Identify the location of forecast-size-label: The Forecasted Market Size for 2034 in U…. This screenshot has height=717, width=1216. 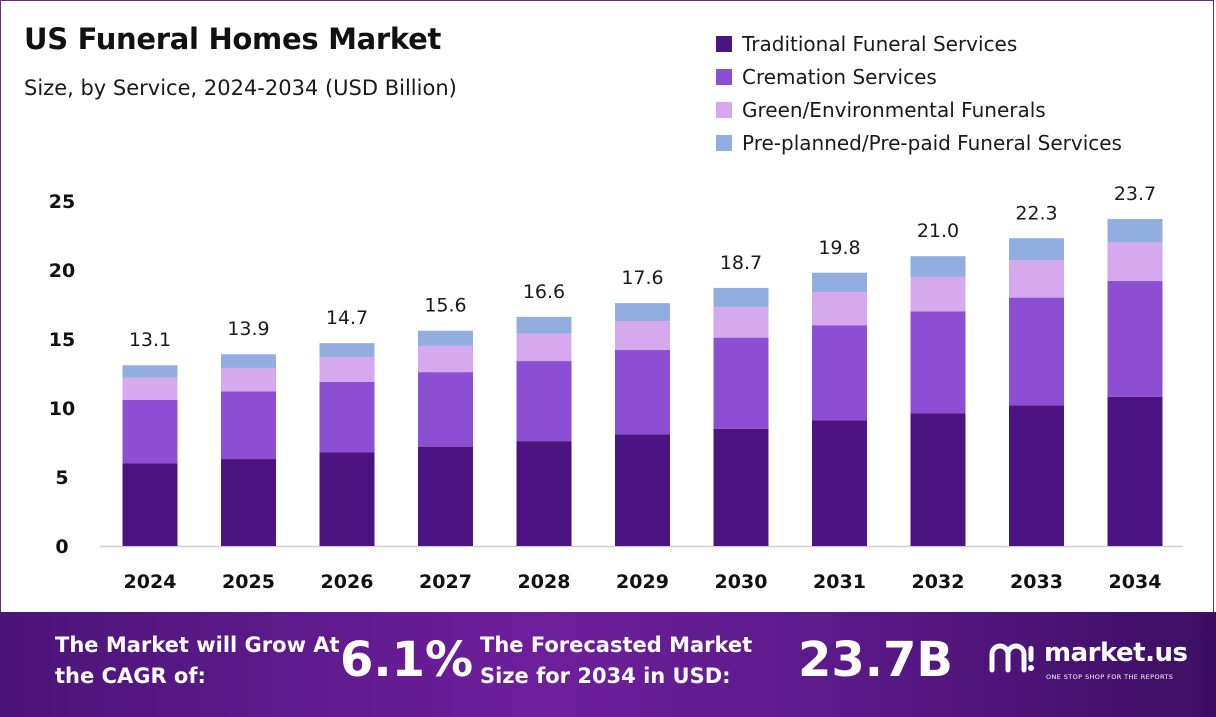
(616, 660).